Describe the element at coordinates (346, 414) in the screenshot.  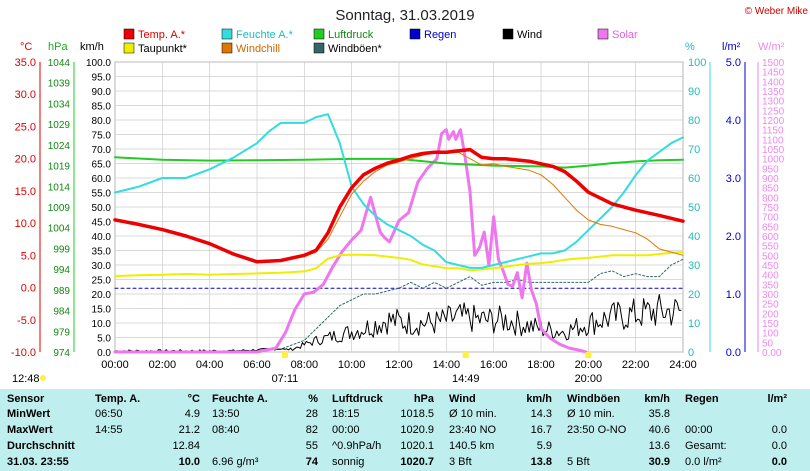
I see `table-cell: 18:15` at that location.